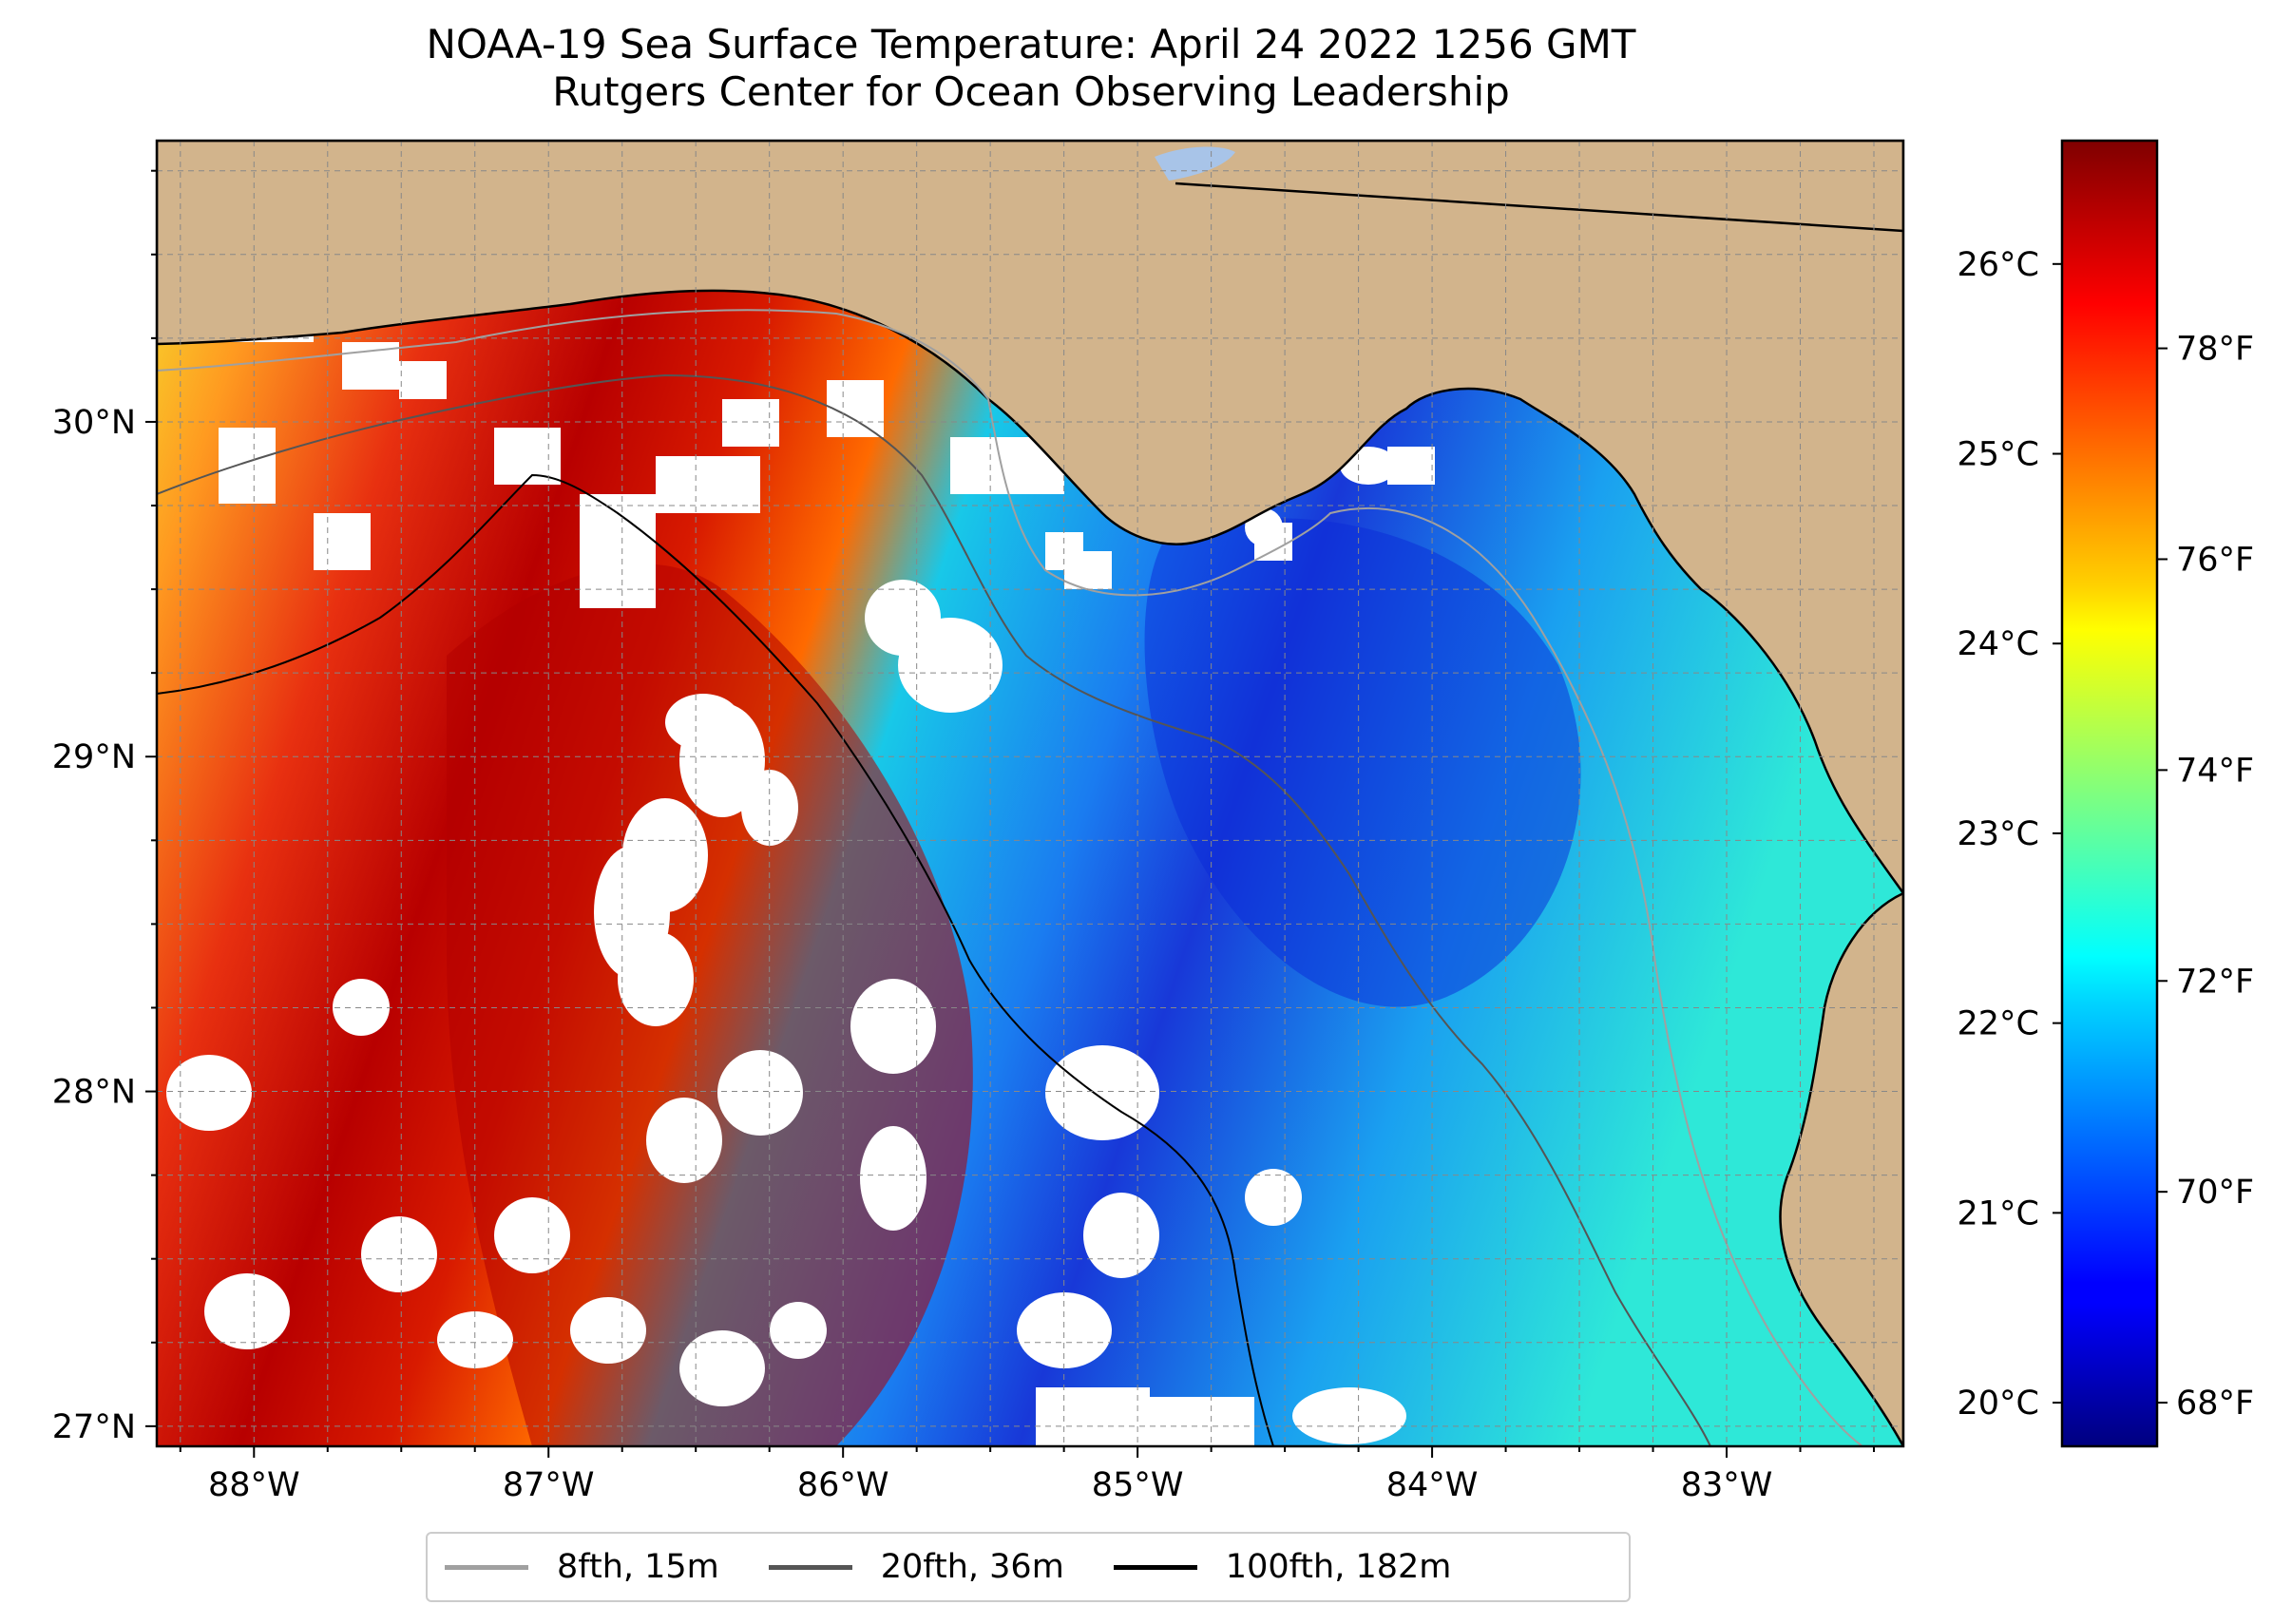 Image resolution: width=2292 pixels, height=1624 pixels. What do you see at coordinates (1727, 1485) in the screenshot?
I see `lon-tick-label: 83°W` at bounding box center [1727, 1485].